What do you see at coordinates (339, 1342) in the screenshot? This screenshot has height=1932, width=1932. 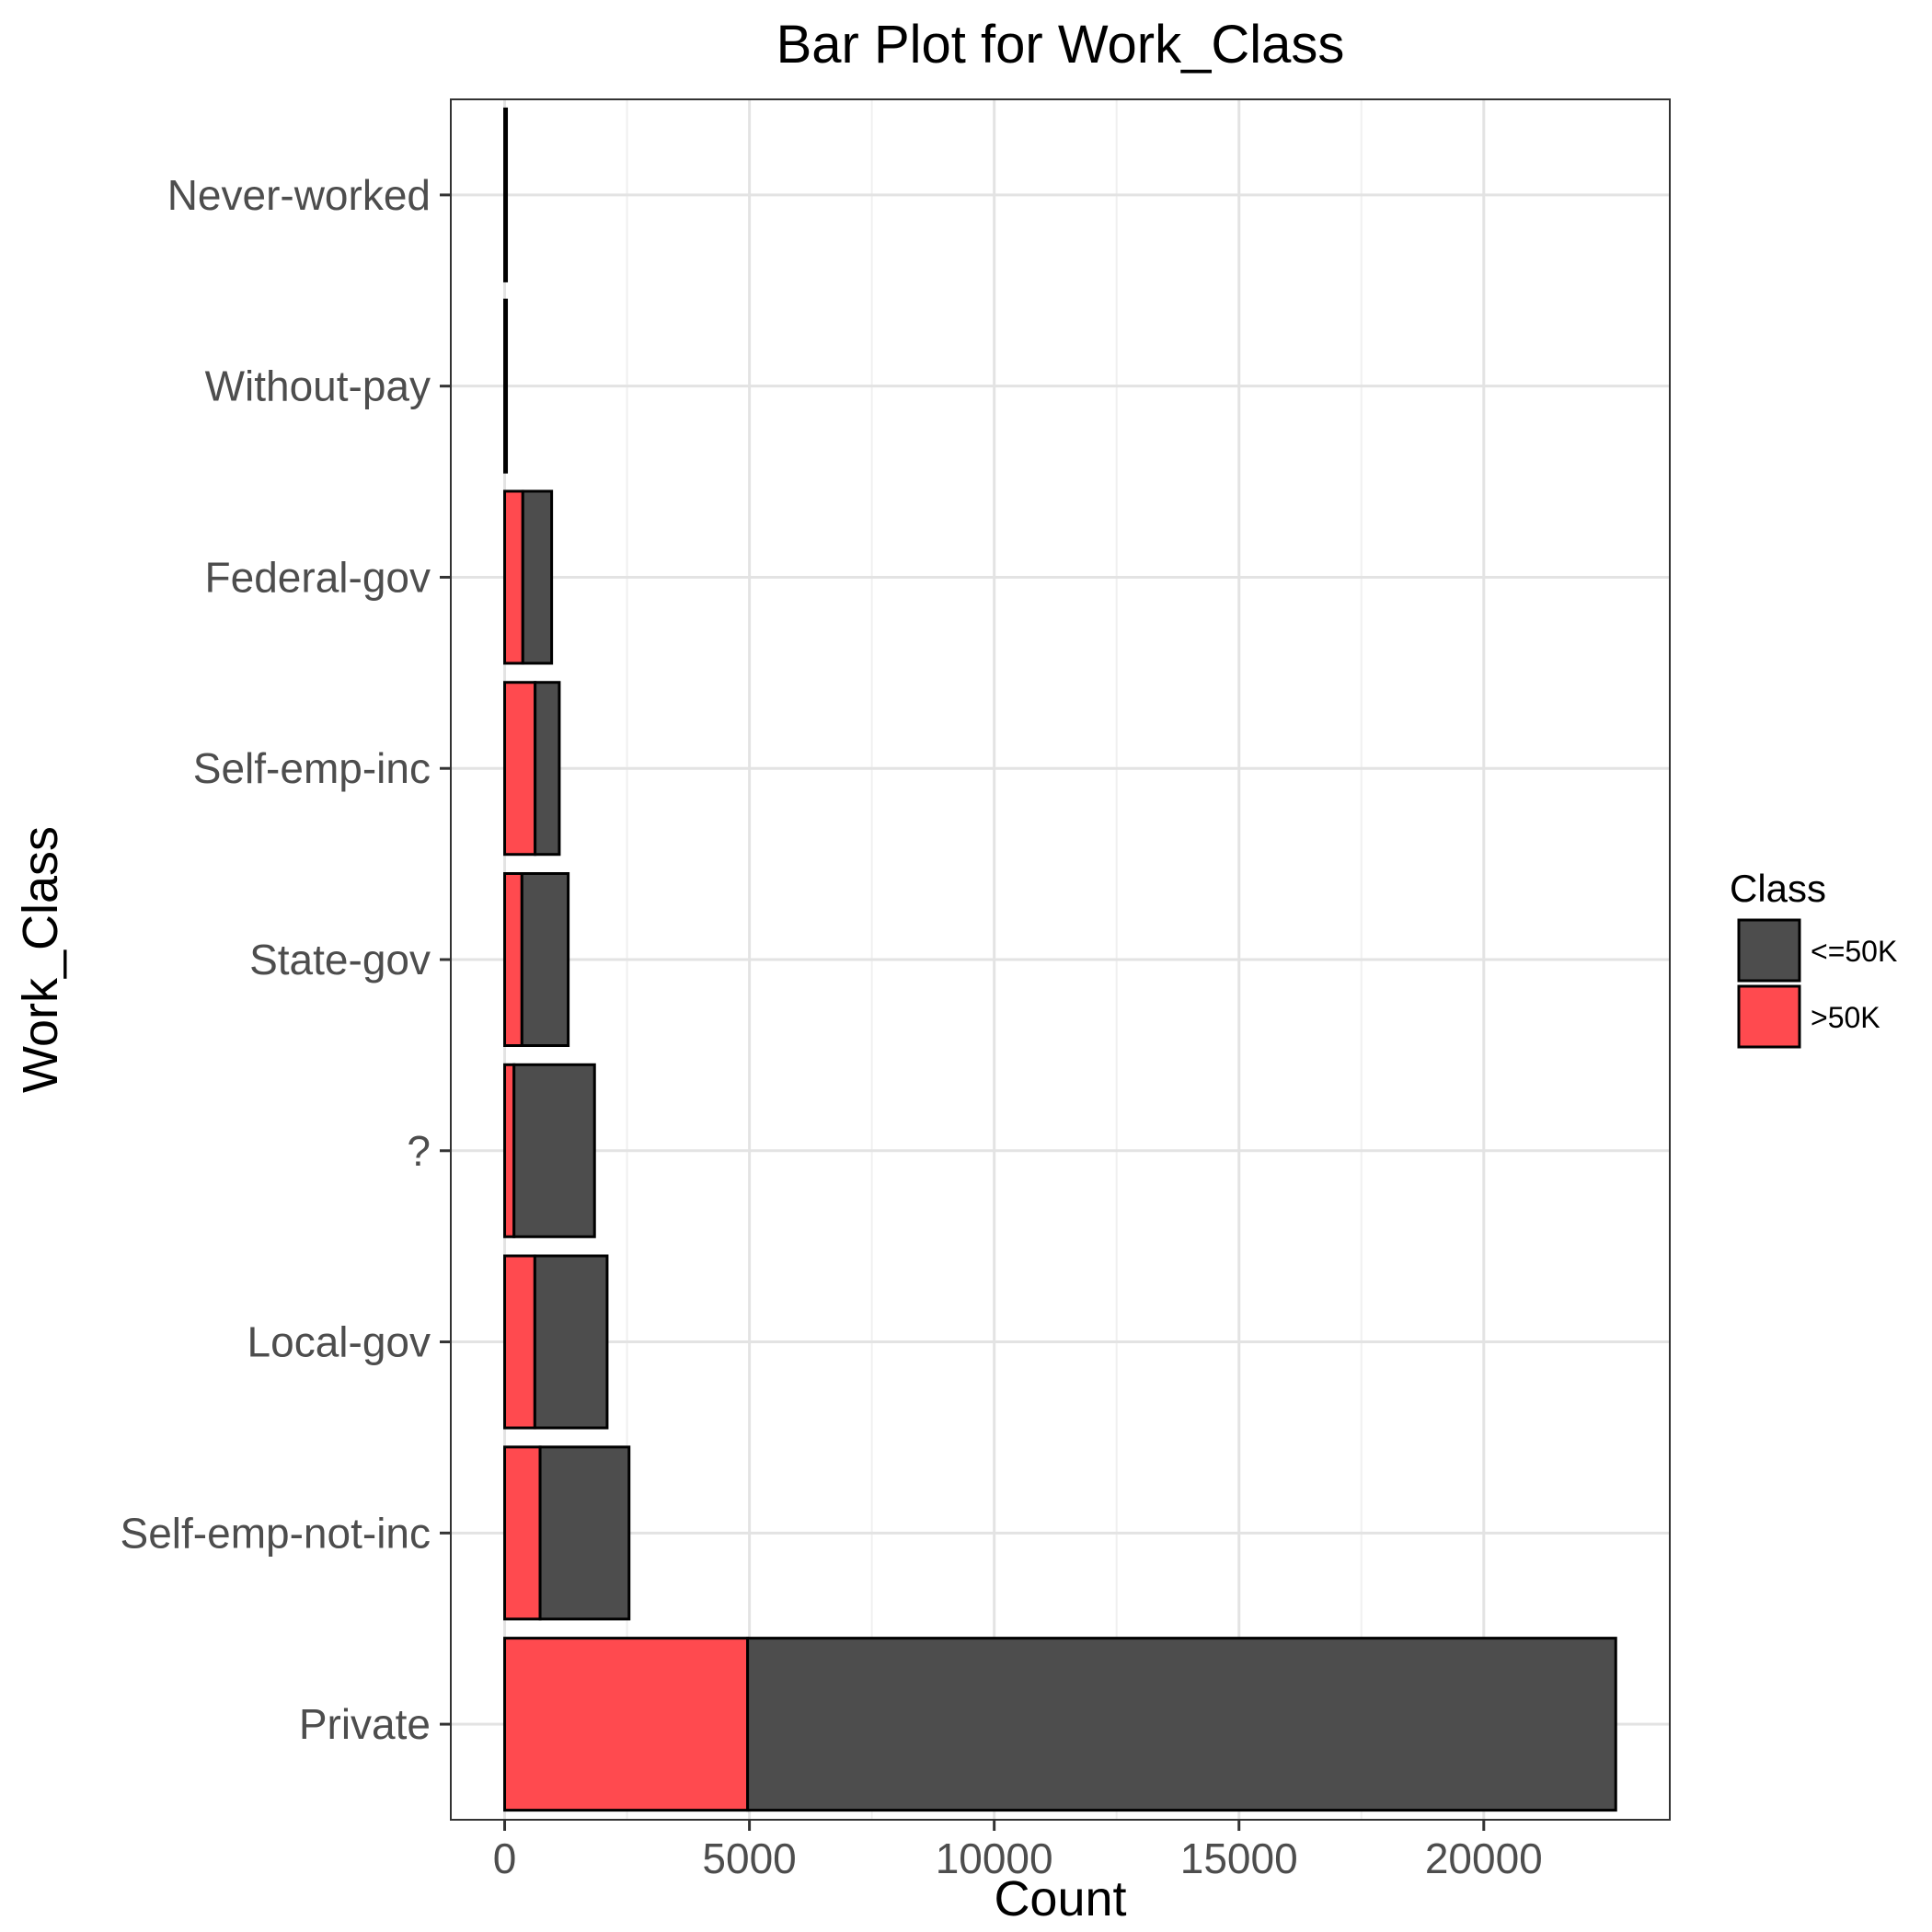 I see `y-tick-label: Local-gov` at bounding box center [339, 1342].